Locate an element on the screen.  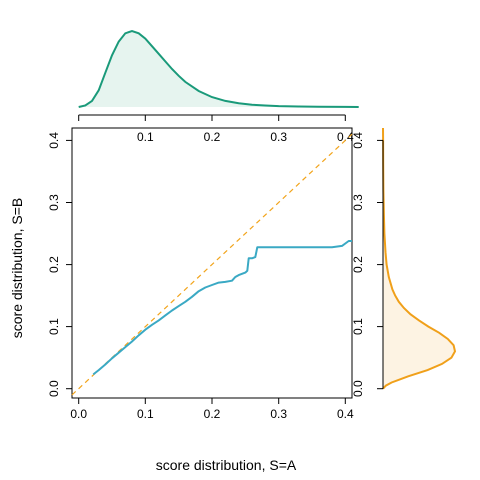
y-tick-label-2: 0.2 is located at coordinates (54, 264).